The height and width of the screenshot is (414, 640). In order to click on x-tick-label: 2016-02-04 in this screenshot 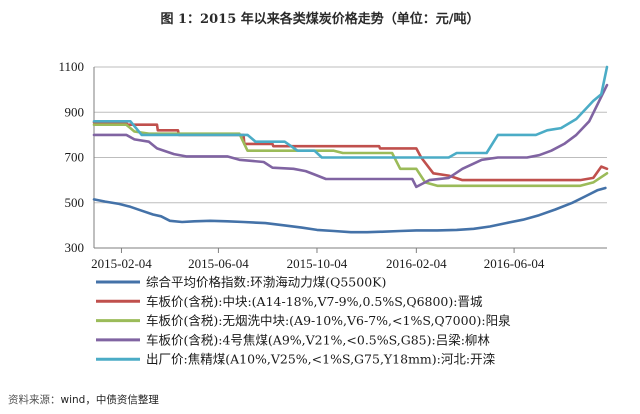, I will do `click(416, 263)`.